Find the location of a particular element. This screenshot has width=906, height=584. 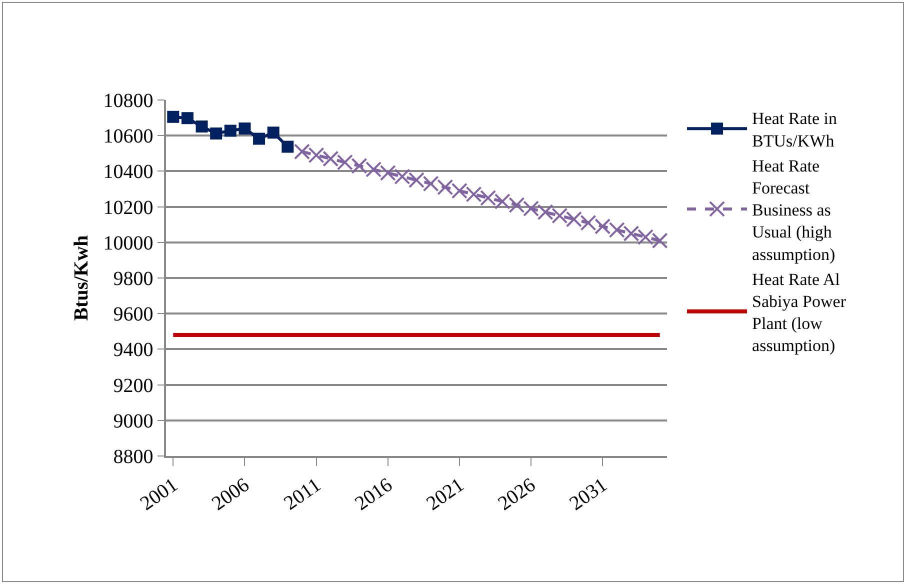

legend-label: Heat Rate Al Sabiya Power Plant (low assumption) is located at coordinates (799, 313).